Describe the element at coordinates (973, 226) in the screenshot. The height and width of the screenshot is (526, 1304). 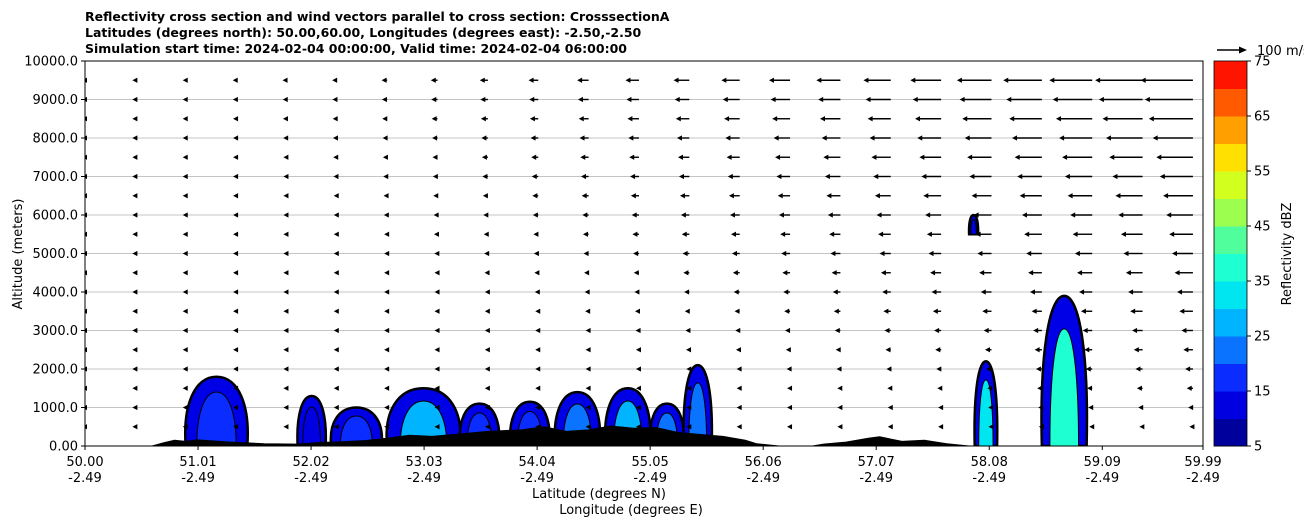
I see `reflectivity-core` at that location.